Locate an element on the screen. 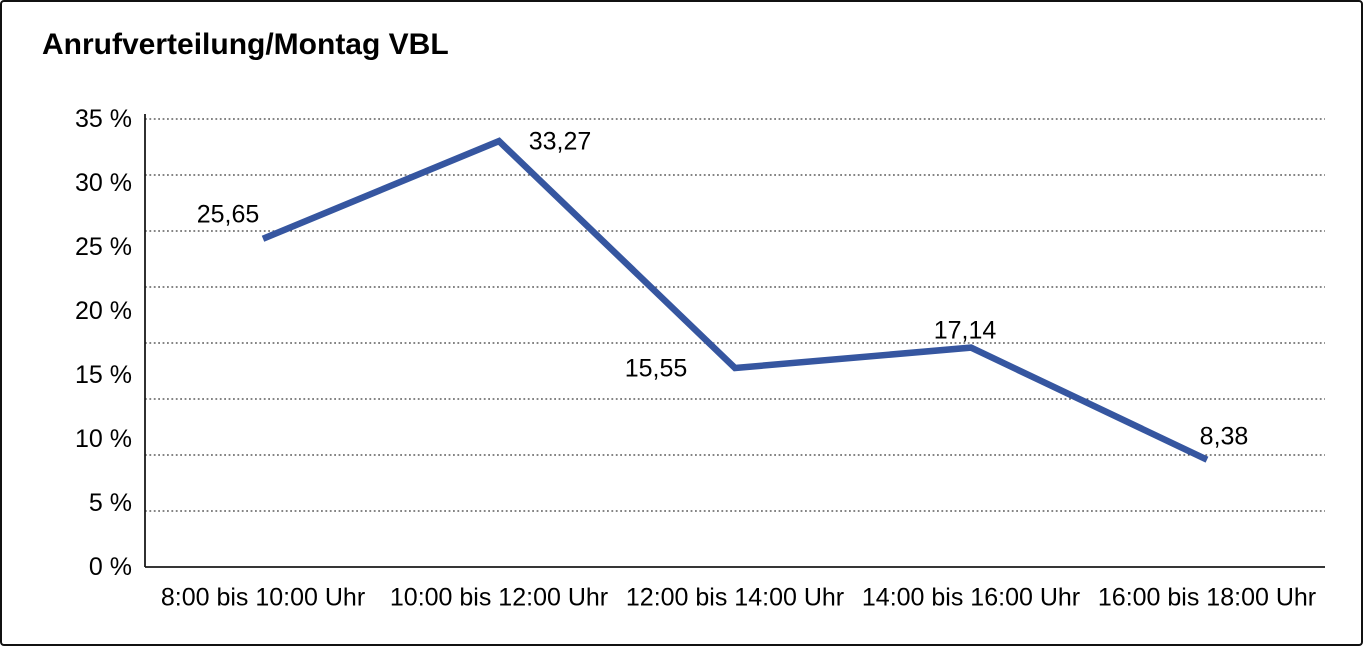  y-tick-label: 15 % is located at coordinates (103, 375).